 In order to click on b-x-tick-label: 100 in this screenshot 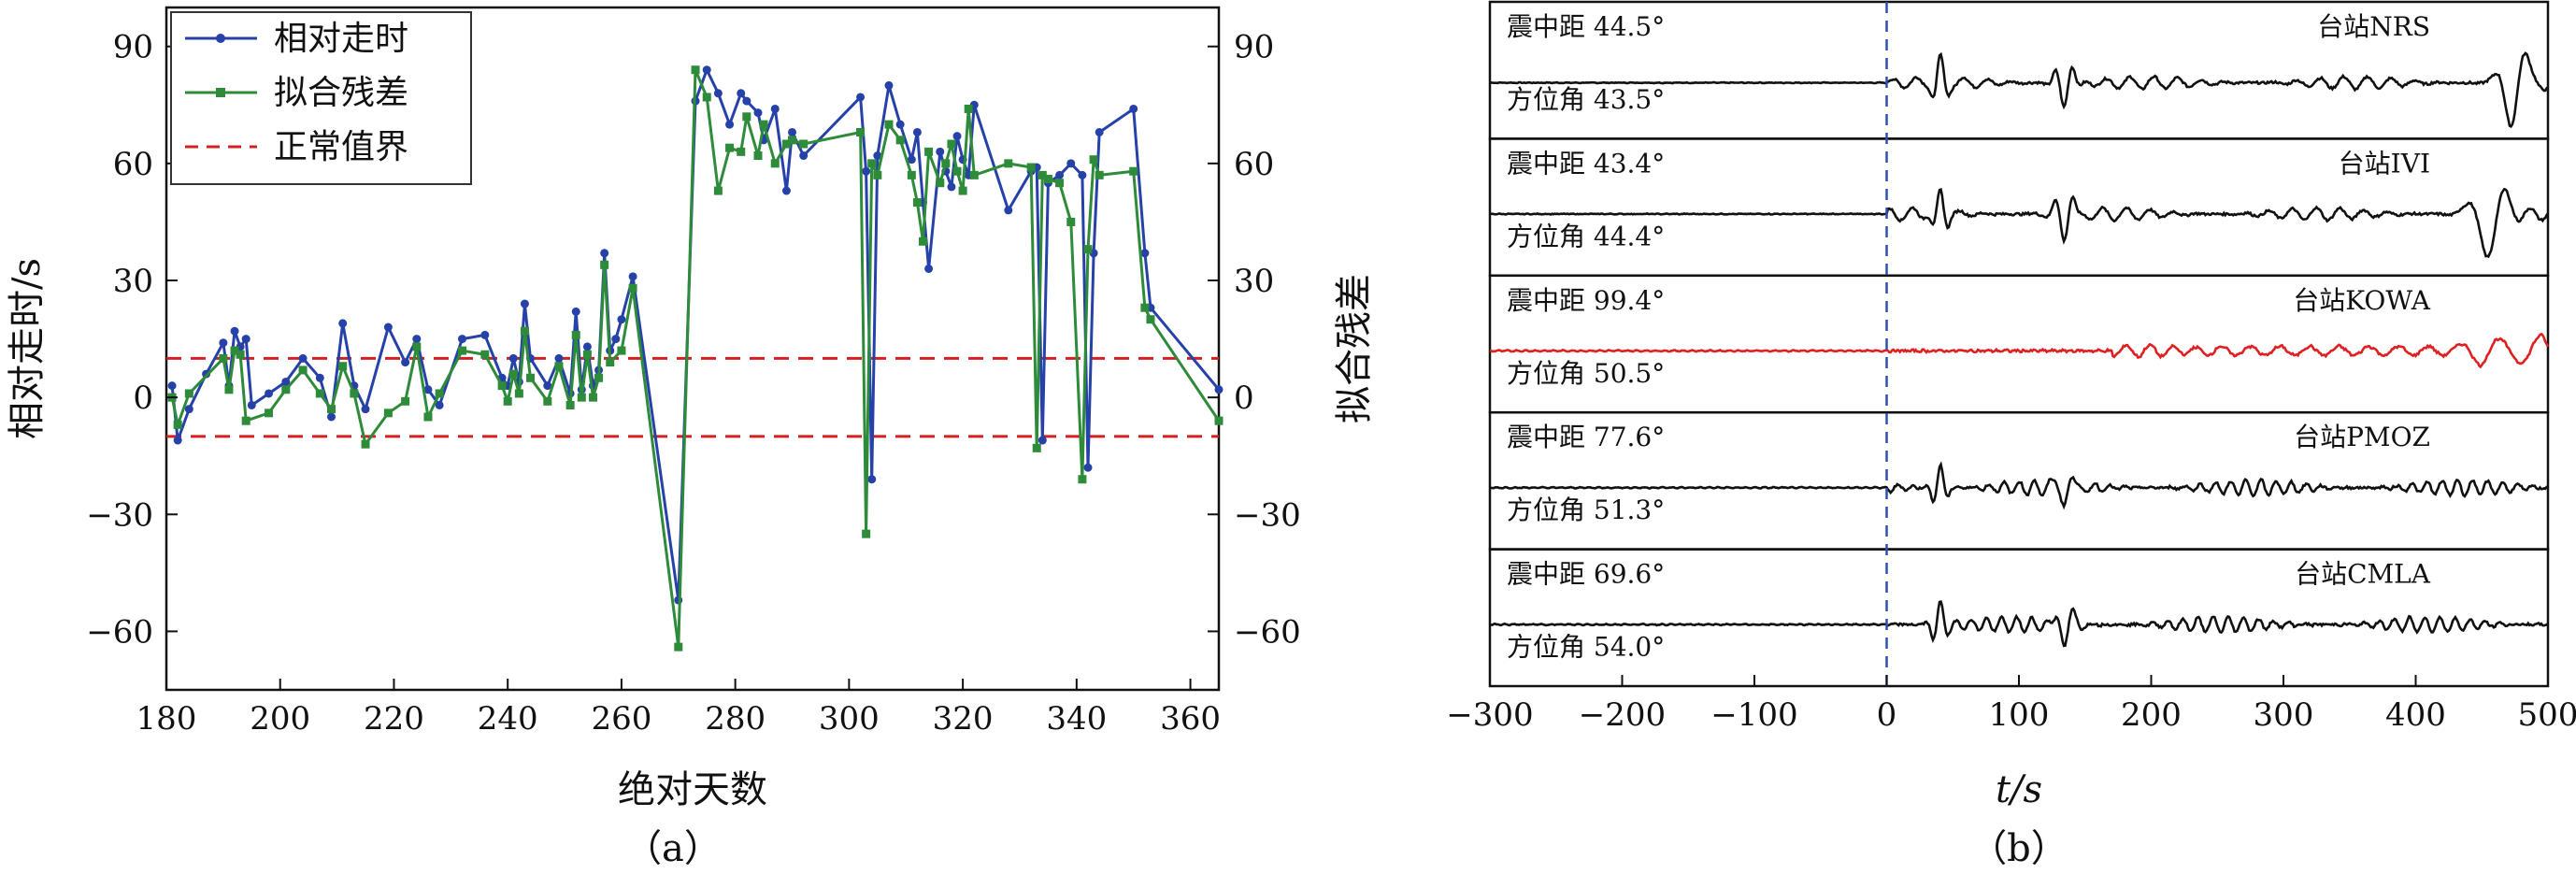, I will do `click(2019, 715)`.